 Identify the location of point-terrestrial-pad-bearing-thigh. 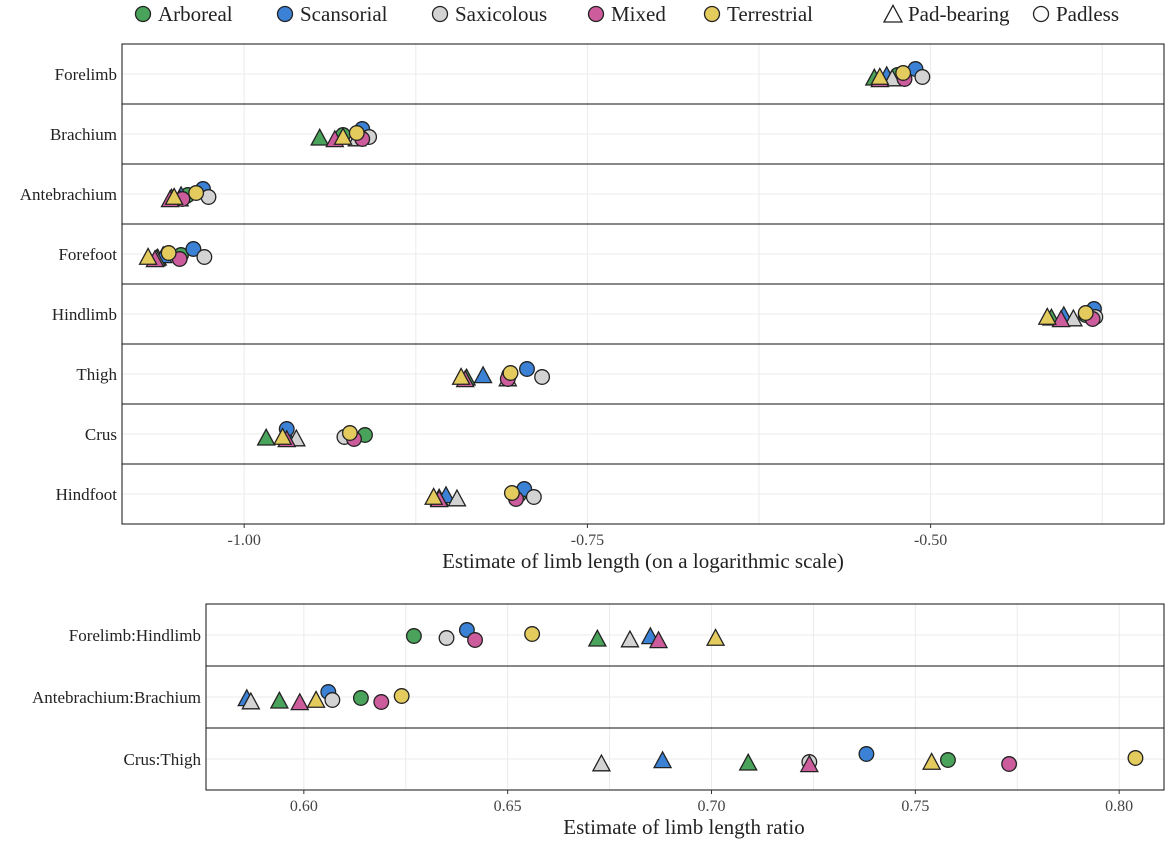
(461, 376).